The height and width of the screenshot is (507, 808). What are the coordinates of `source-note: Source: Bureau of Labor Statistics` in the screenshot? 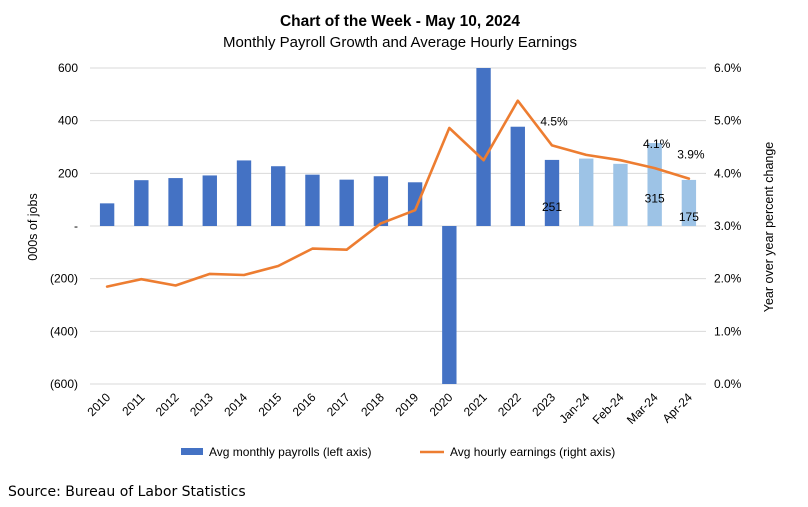 It's located at (127, 492).